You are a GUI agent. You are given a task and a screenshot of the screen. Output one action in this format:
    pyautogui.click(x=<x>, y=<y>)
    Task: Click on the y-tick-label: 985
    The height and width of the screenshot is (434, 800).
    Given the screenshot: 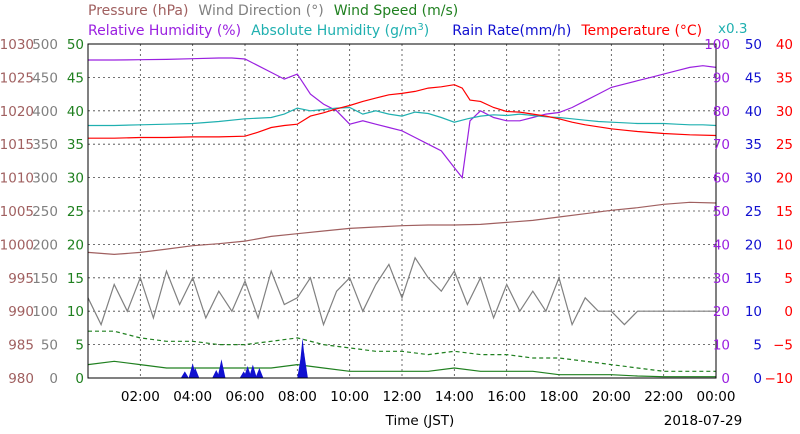 What is the action you would take?
    pyautogui.click(x=21, y=346)
    